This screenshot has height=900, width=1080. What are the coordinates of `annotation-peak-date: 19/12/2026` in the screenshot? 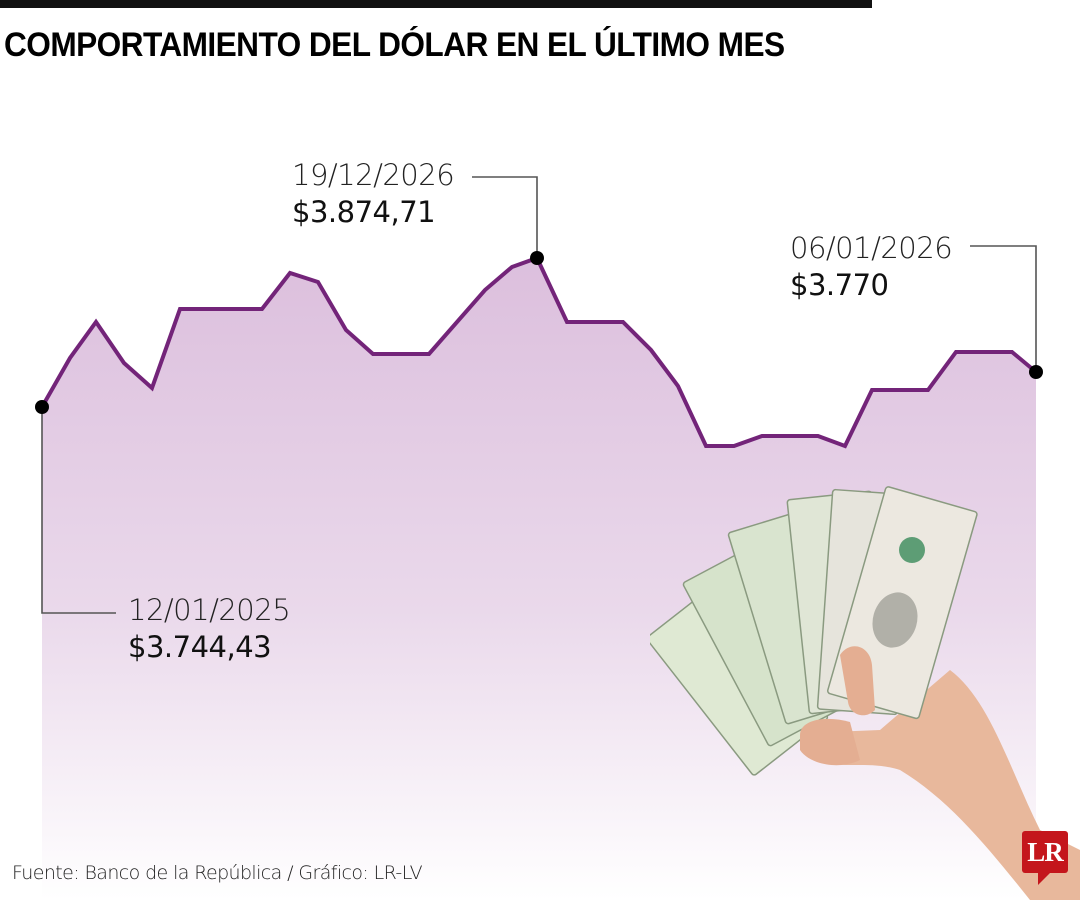 It's located at (373, 175).